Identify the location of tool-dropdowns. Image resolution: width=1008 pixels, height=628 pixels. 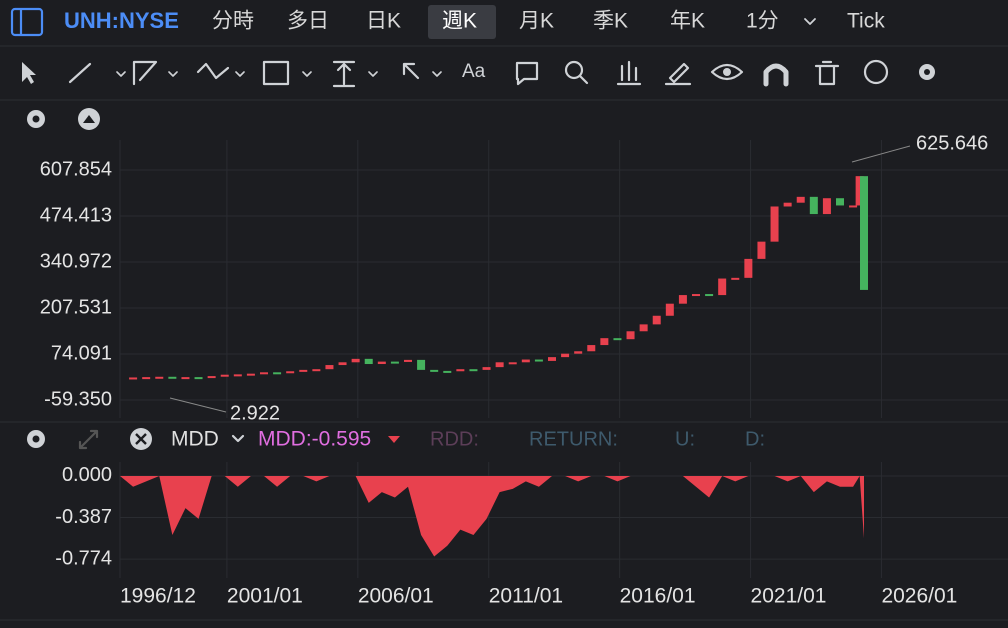
(279, 74).